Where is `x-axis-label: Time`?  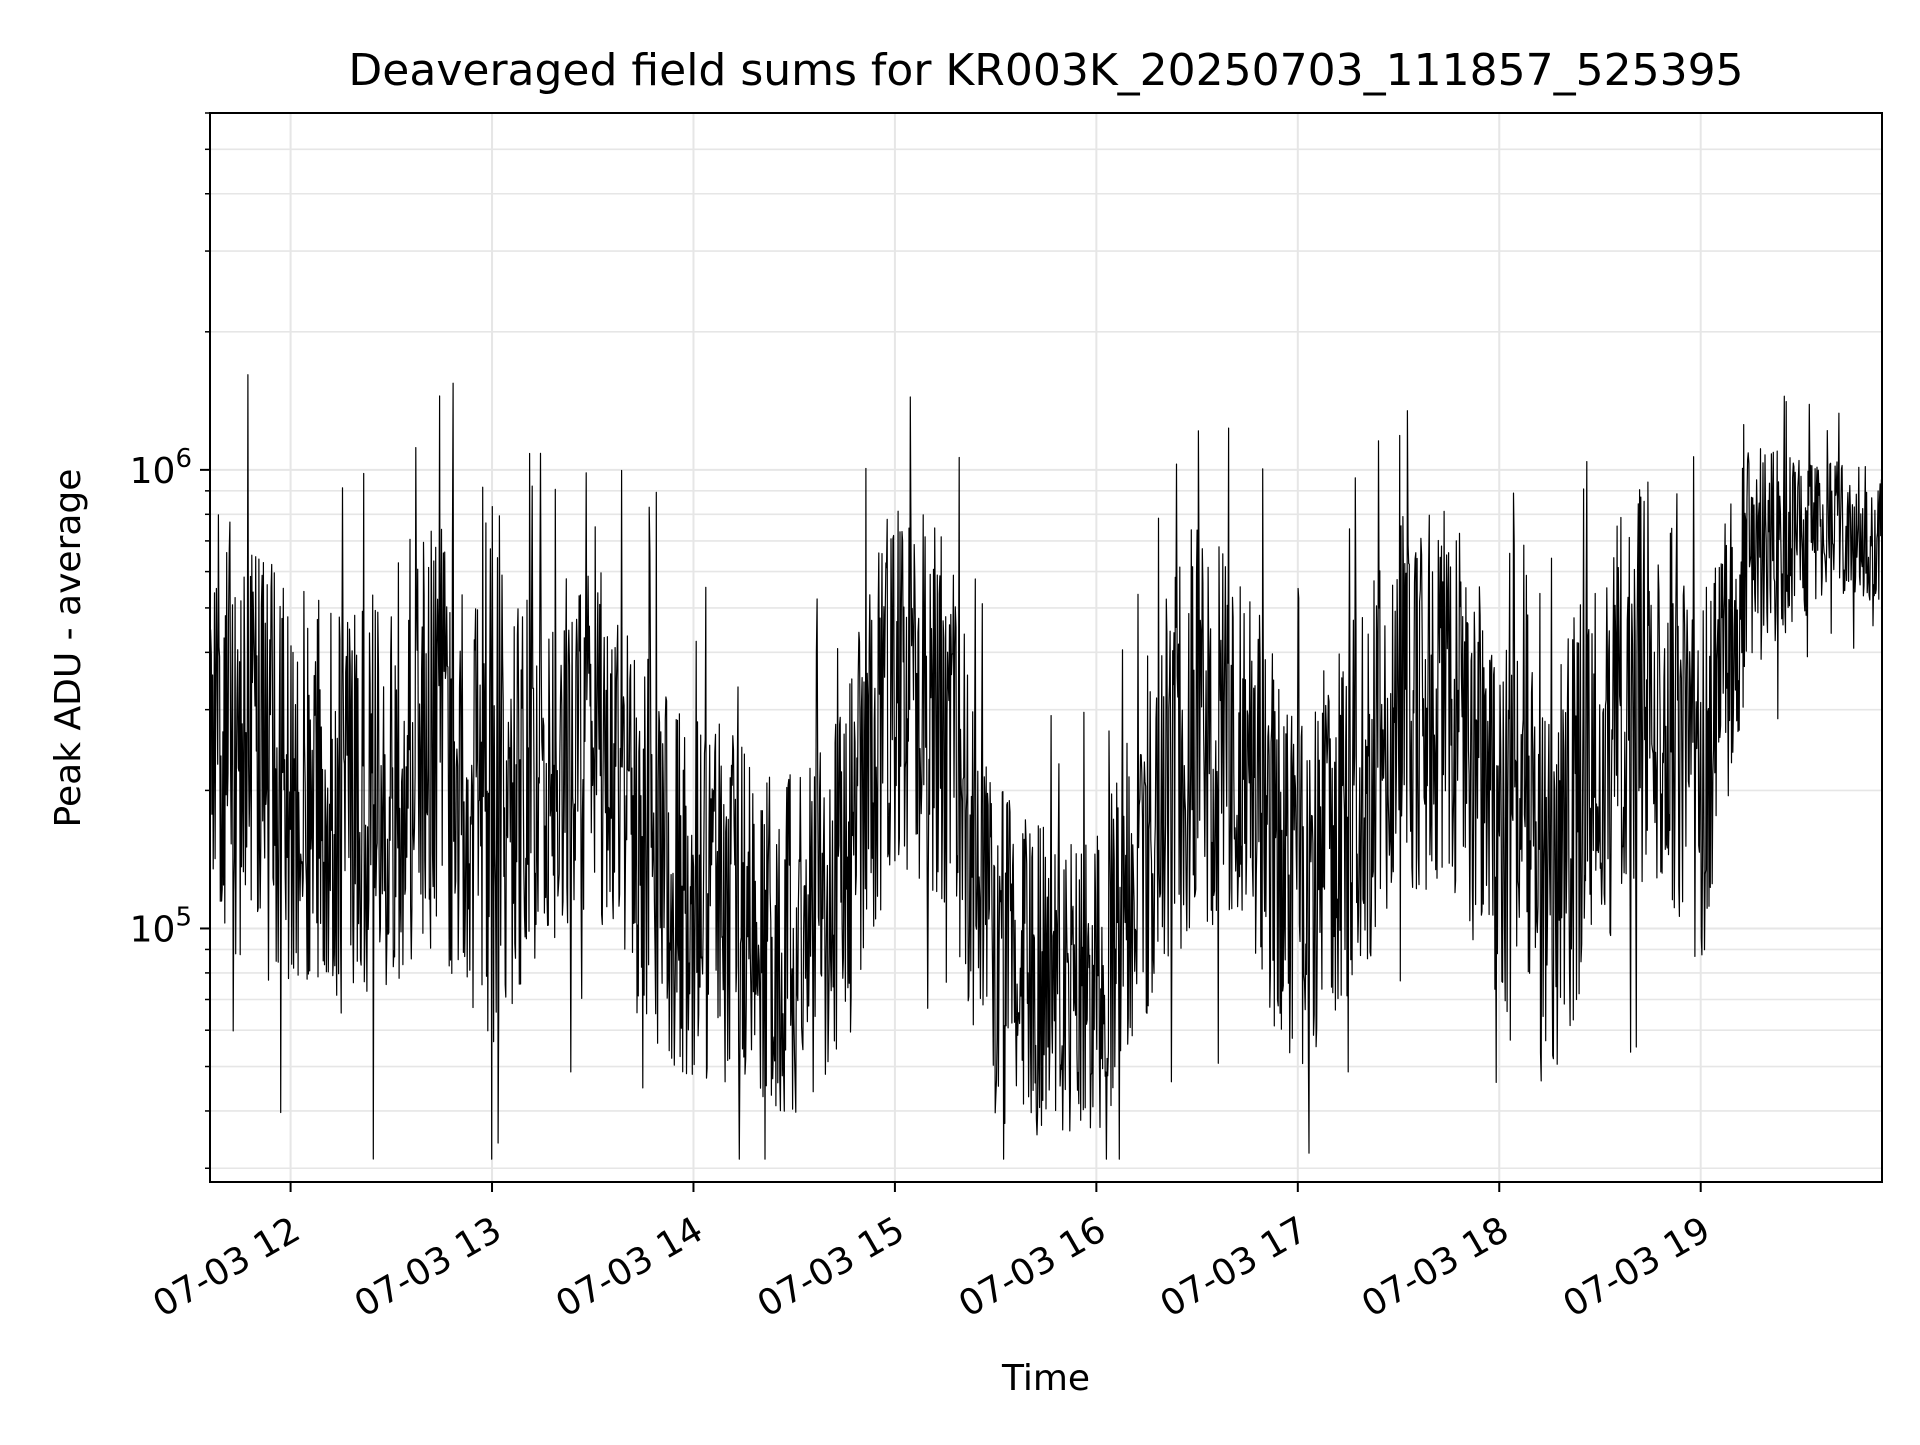 x-axis-label: Time is located at coordinates (1045, 1378).